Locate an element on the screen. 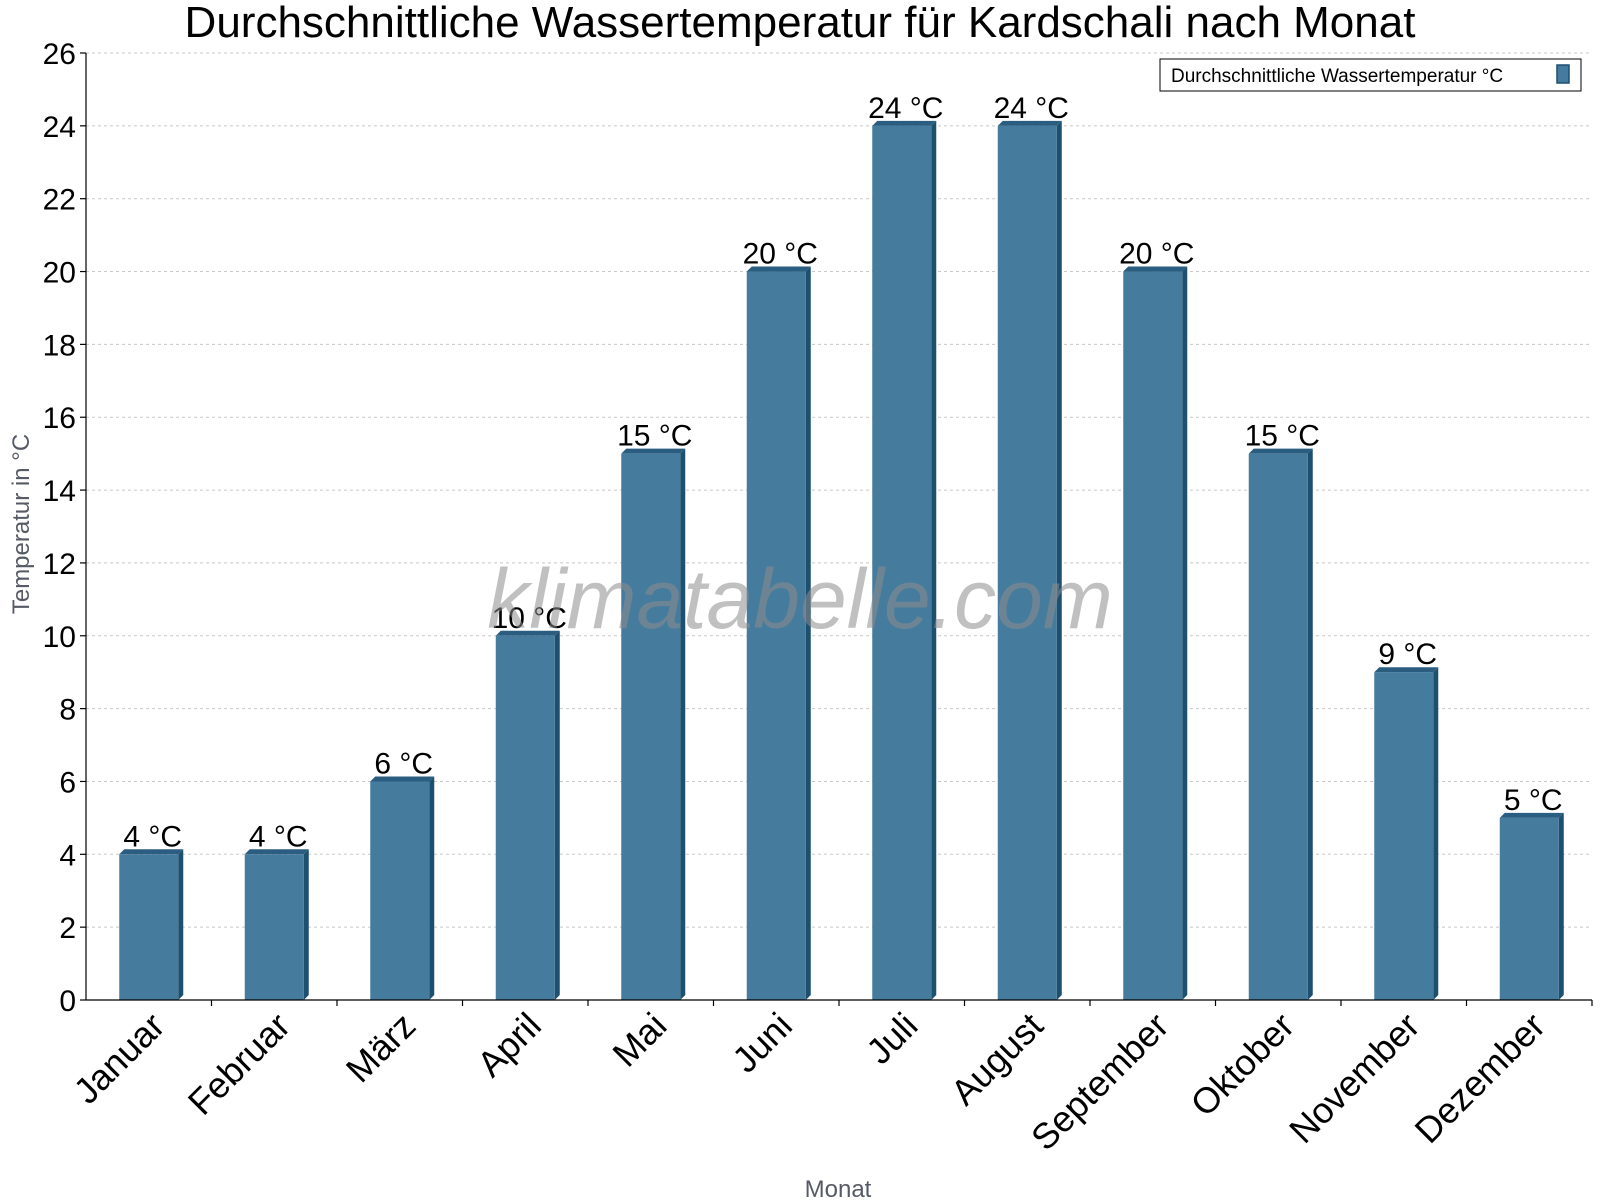 The image size is (1600, 1200). bar-August is located at coordinates (1029, 560).